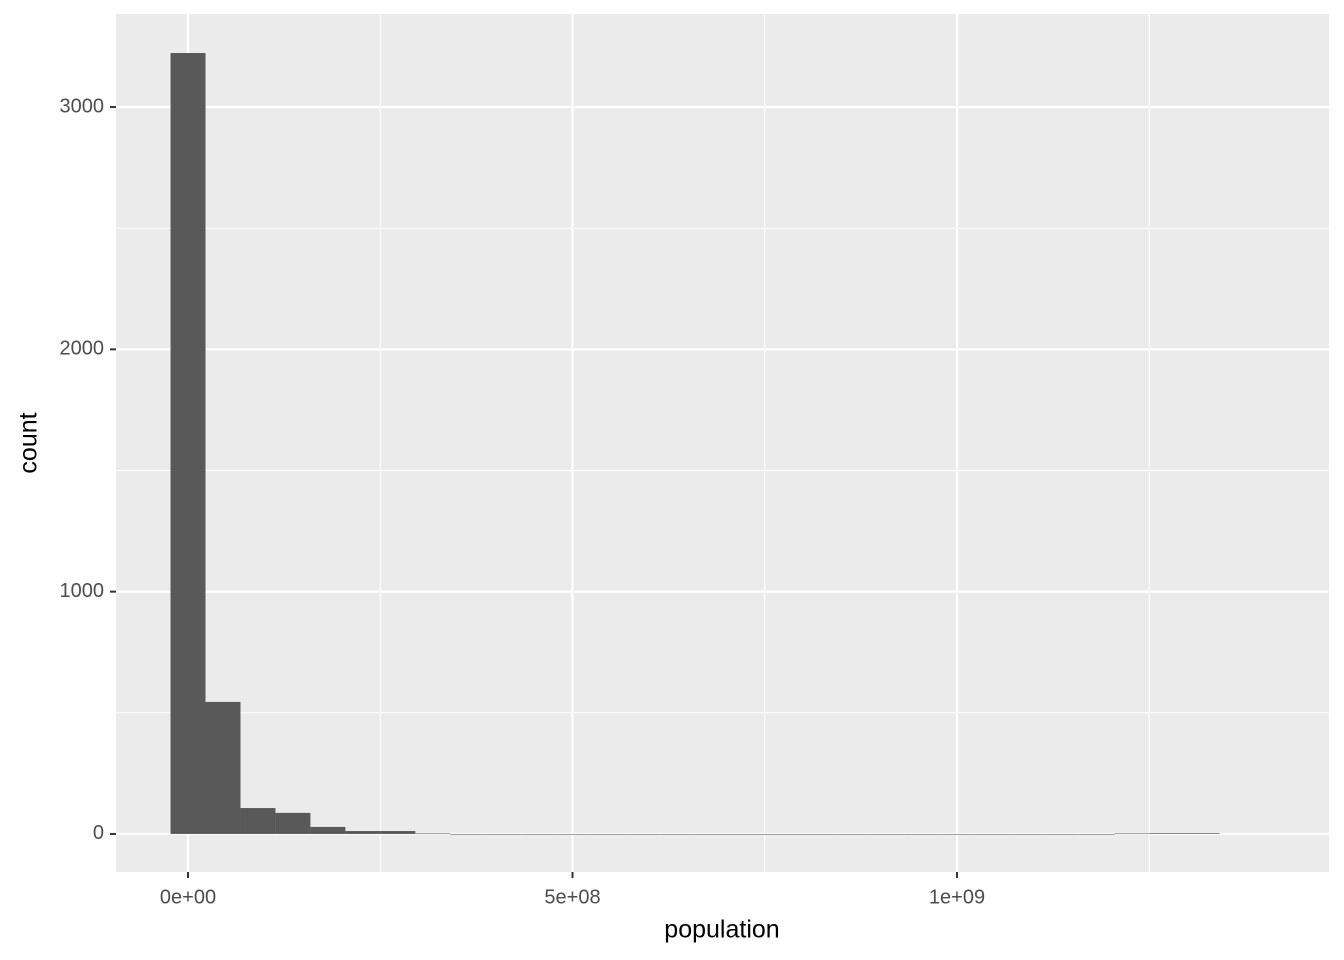  What do you see at coordinates (29, 442) in the screenshot?
I see `y-axis-title: count` at bounding box center [29, 442].